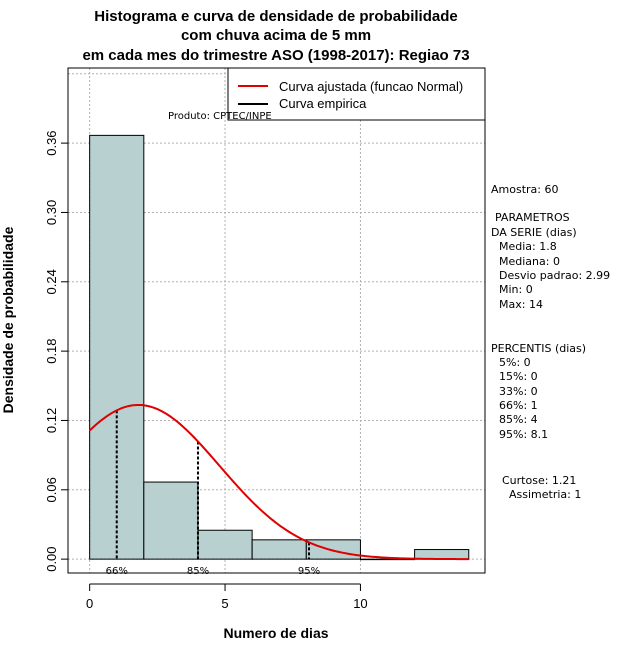 This screenshot has width=640, height=660. What do you see at coordinates (529, 261) in the screenshot?
I see `stat-median: Mediana: 0` at bounding box center [529, 261].